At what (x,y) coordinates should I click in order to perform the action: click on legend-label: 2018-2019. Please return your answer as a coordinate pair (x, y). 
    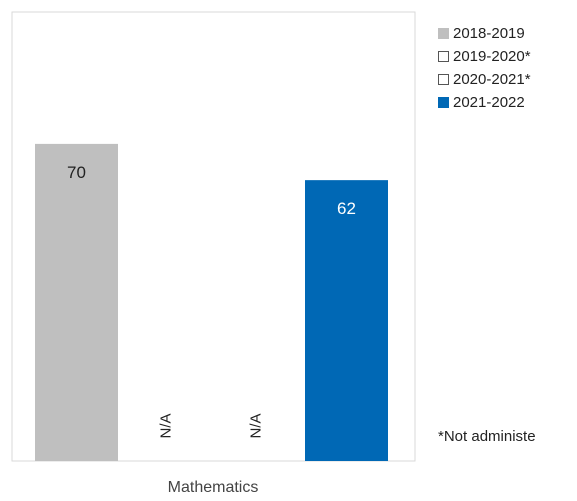
    Looking at the image, I should click on (489, 33).